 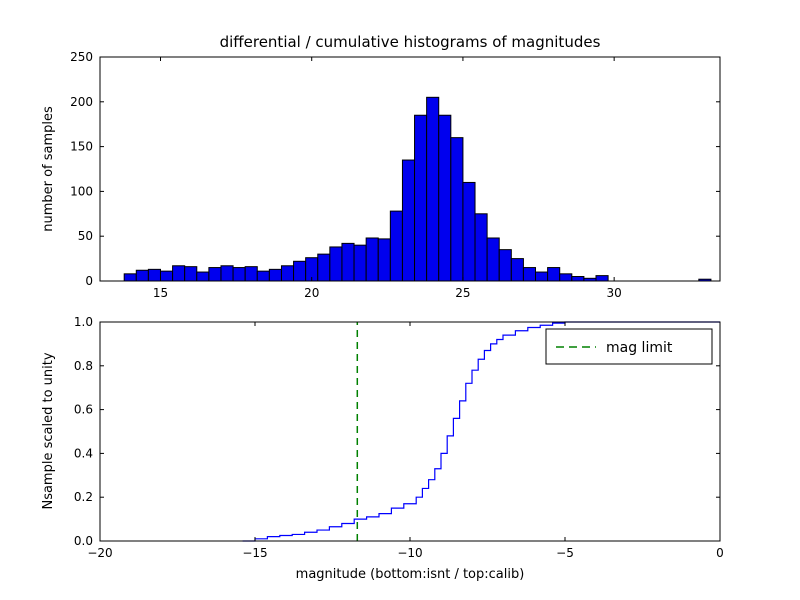 I want to click on x-tick-label: 15, so click(x=160, y=293).